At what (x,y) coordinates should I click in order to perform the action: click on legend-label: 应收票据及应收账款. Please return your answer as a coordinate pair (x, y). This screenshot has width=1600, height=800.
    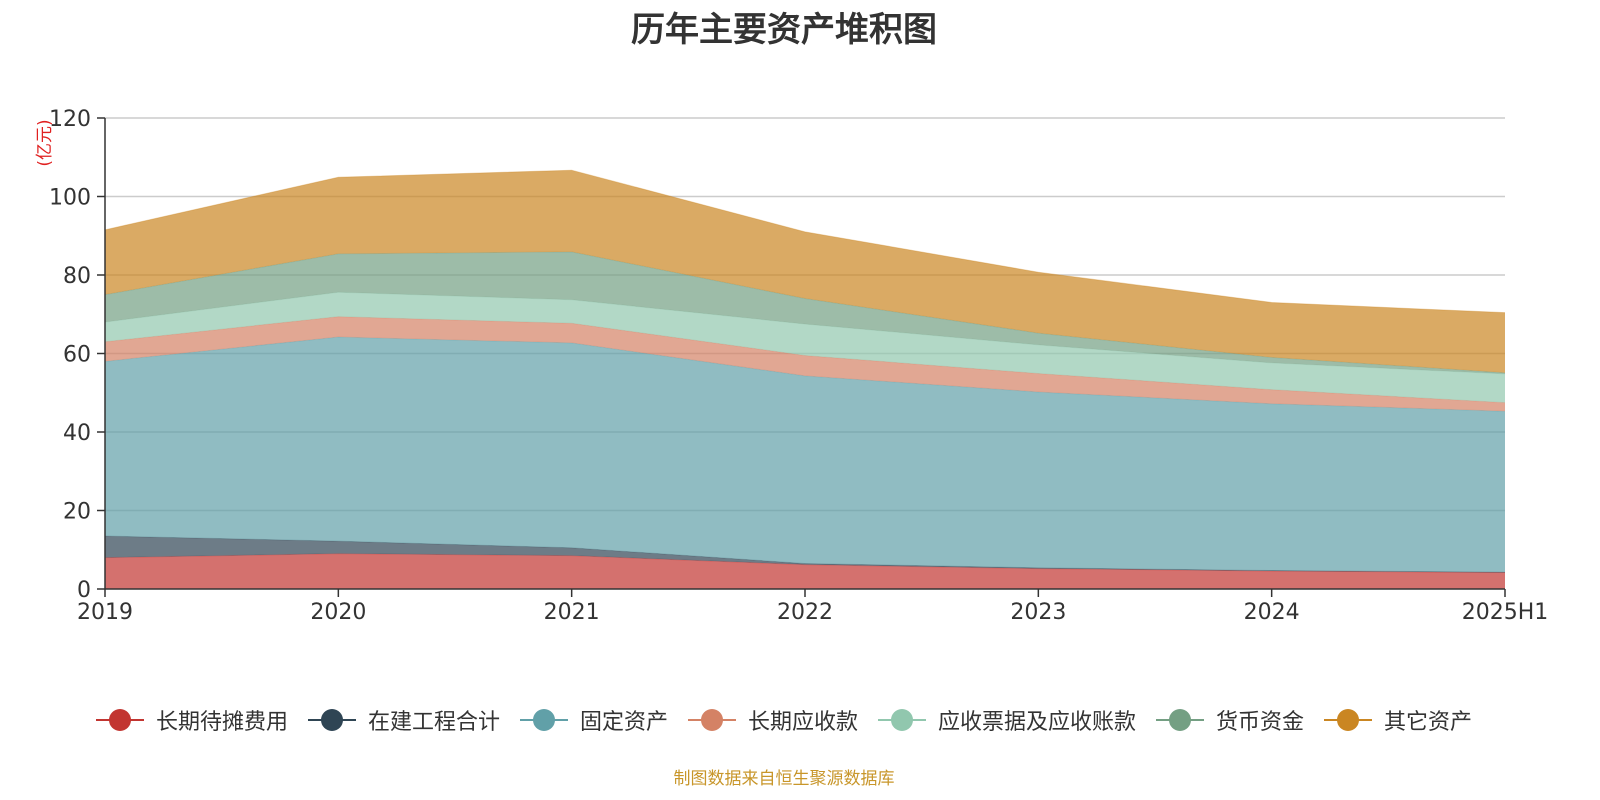
    Looking at the image, I should click on (1037, 722).